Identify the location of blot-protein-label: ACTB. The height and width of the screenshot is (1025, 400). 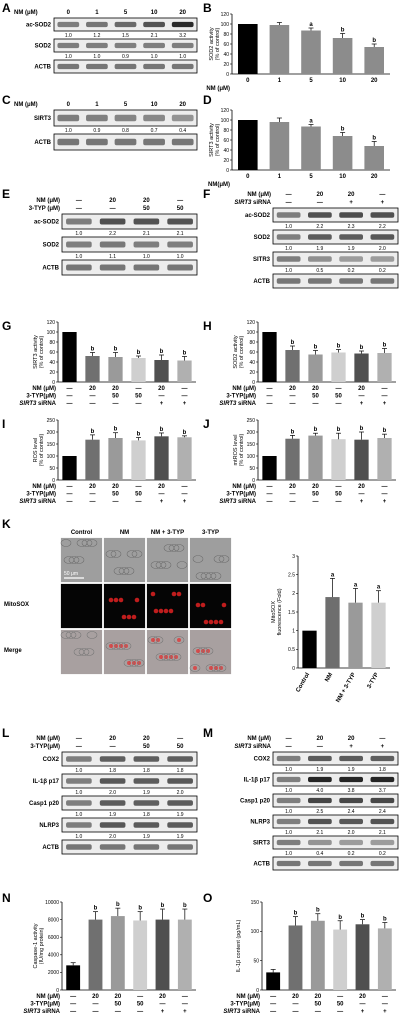
(42, 143).